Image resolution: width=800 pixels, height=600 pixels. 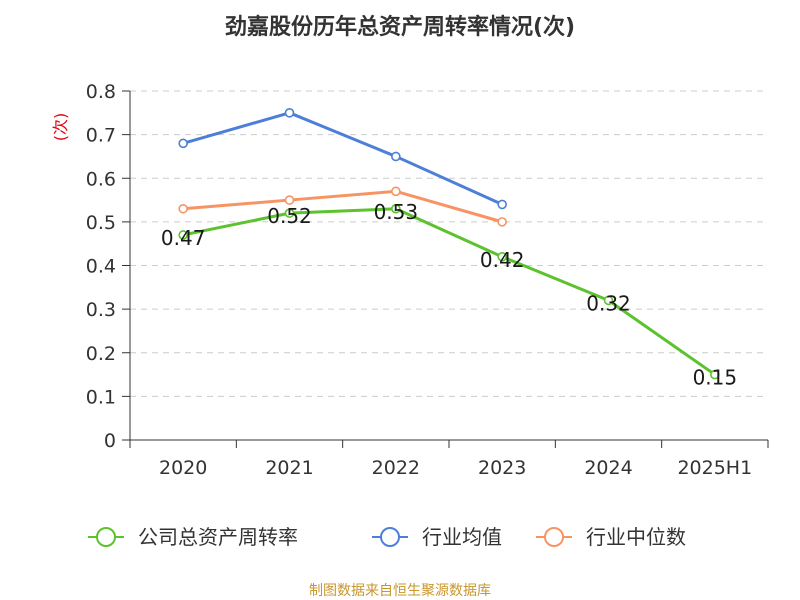 What do you see at coordinates (218, 537) in the screenshot?
I see `legend-label: 公司总资产周转率` at bounding box center [218, 537].